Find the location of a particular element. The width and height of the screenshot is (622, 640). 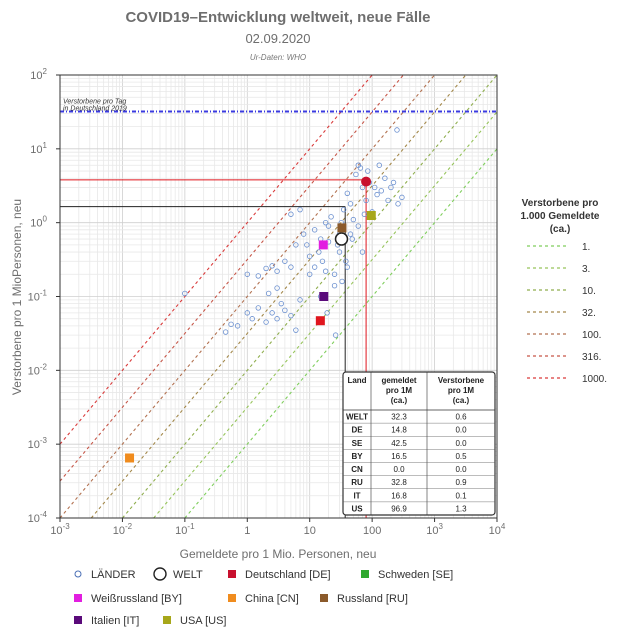

table-cell-land: IT is located at coordinates (356, 495).